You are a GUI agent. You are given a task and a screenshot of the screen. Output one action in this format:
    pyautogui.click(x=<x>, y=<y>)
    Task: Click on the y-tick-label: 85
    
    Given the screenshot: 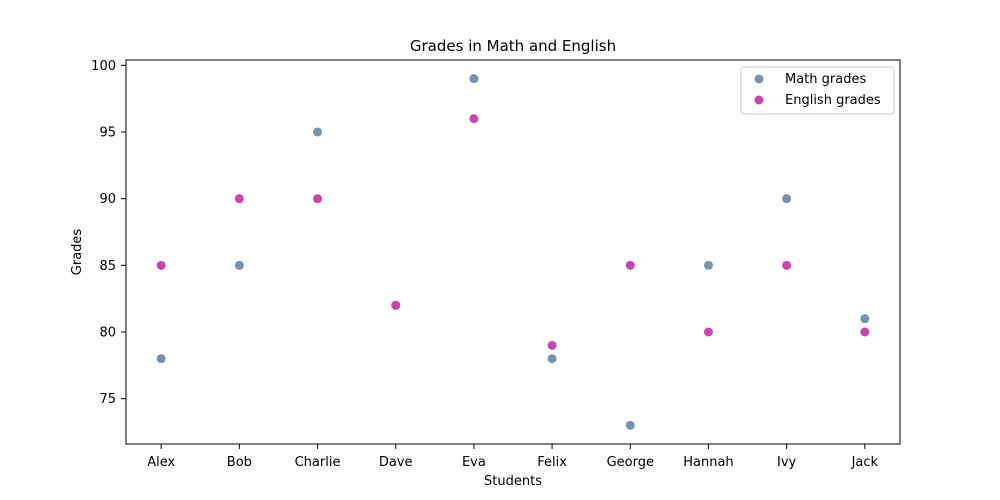 What is the action you would take?
    pyautogui.click(x=107, y=266)
    